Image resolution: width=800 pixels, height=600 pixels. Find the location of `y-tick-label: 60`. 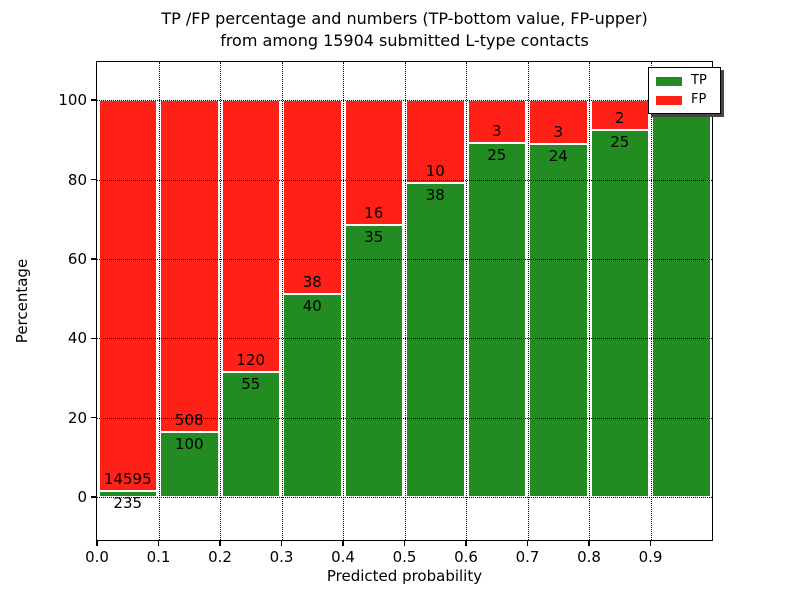

y-tick-label: 60 is located at coordinates (77, 258).